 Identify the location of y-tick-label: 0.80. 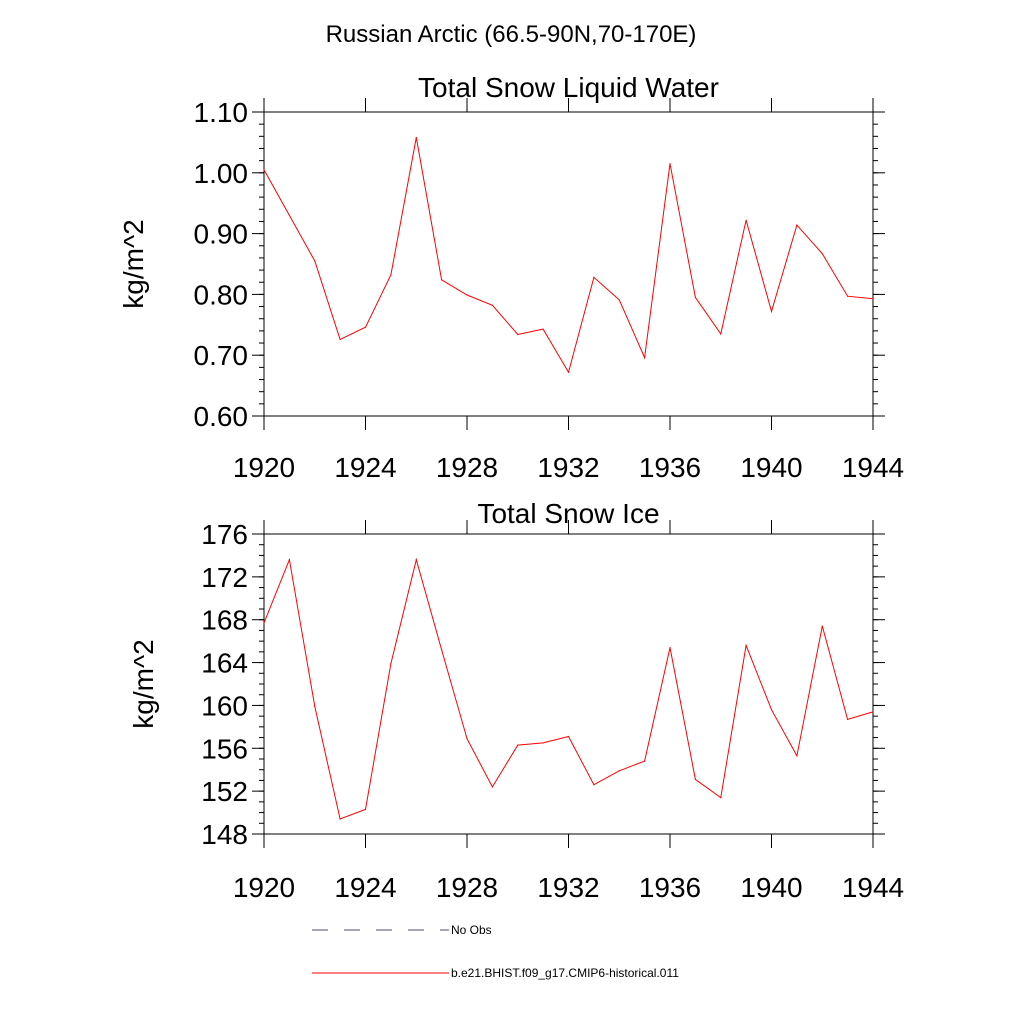
(221, 294).